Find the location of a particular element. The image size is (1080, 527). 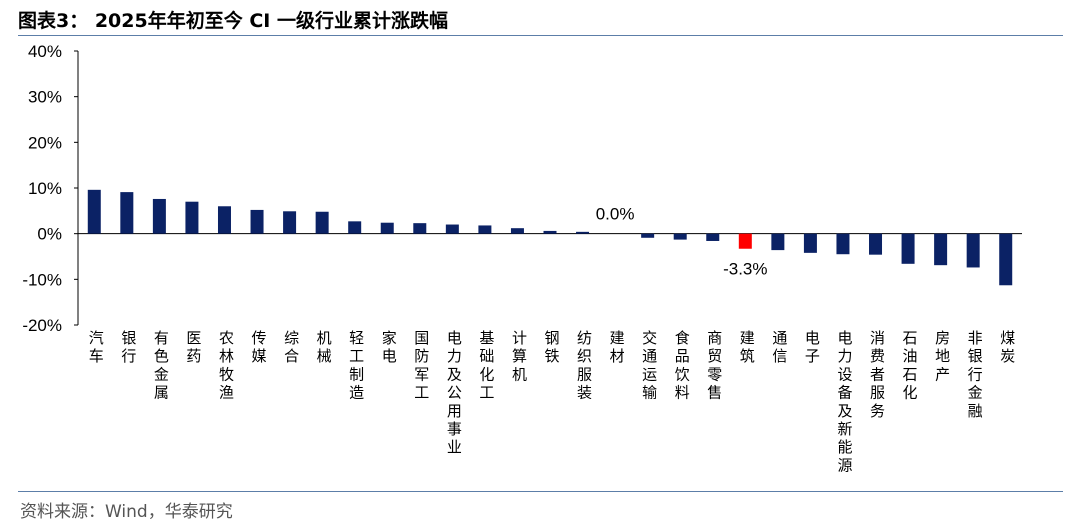

y-tick-label: -10% is located at coordinates (42, 279).